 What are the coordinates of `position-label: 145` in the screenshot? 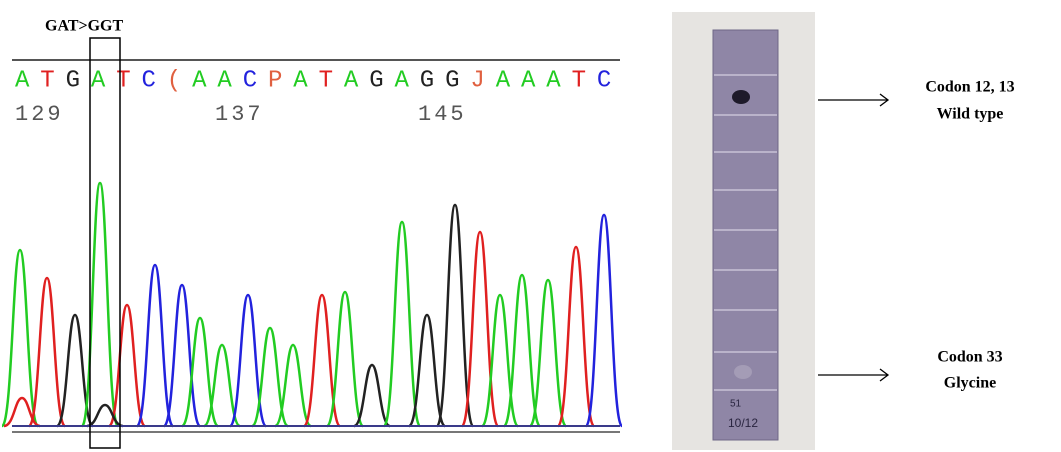 It's located at (442, 114).